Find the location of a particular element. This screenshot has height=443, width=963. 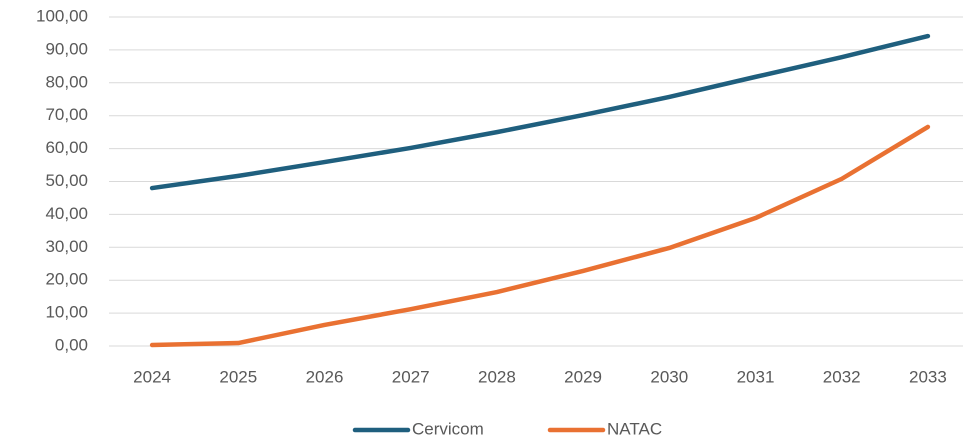

y-tick-label: 100,00 is located at coordinates (62, 15).